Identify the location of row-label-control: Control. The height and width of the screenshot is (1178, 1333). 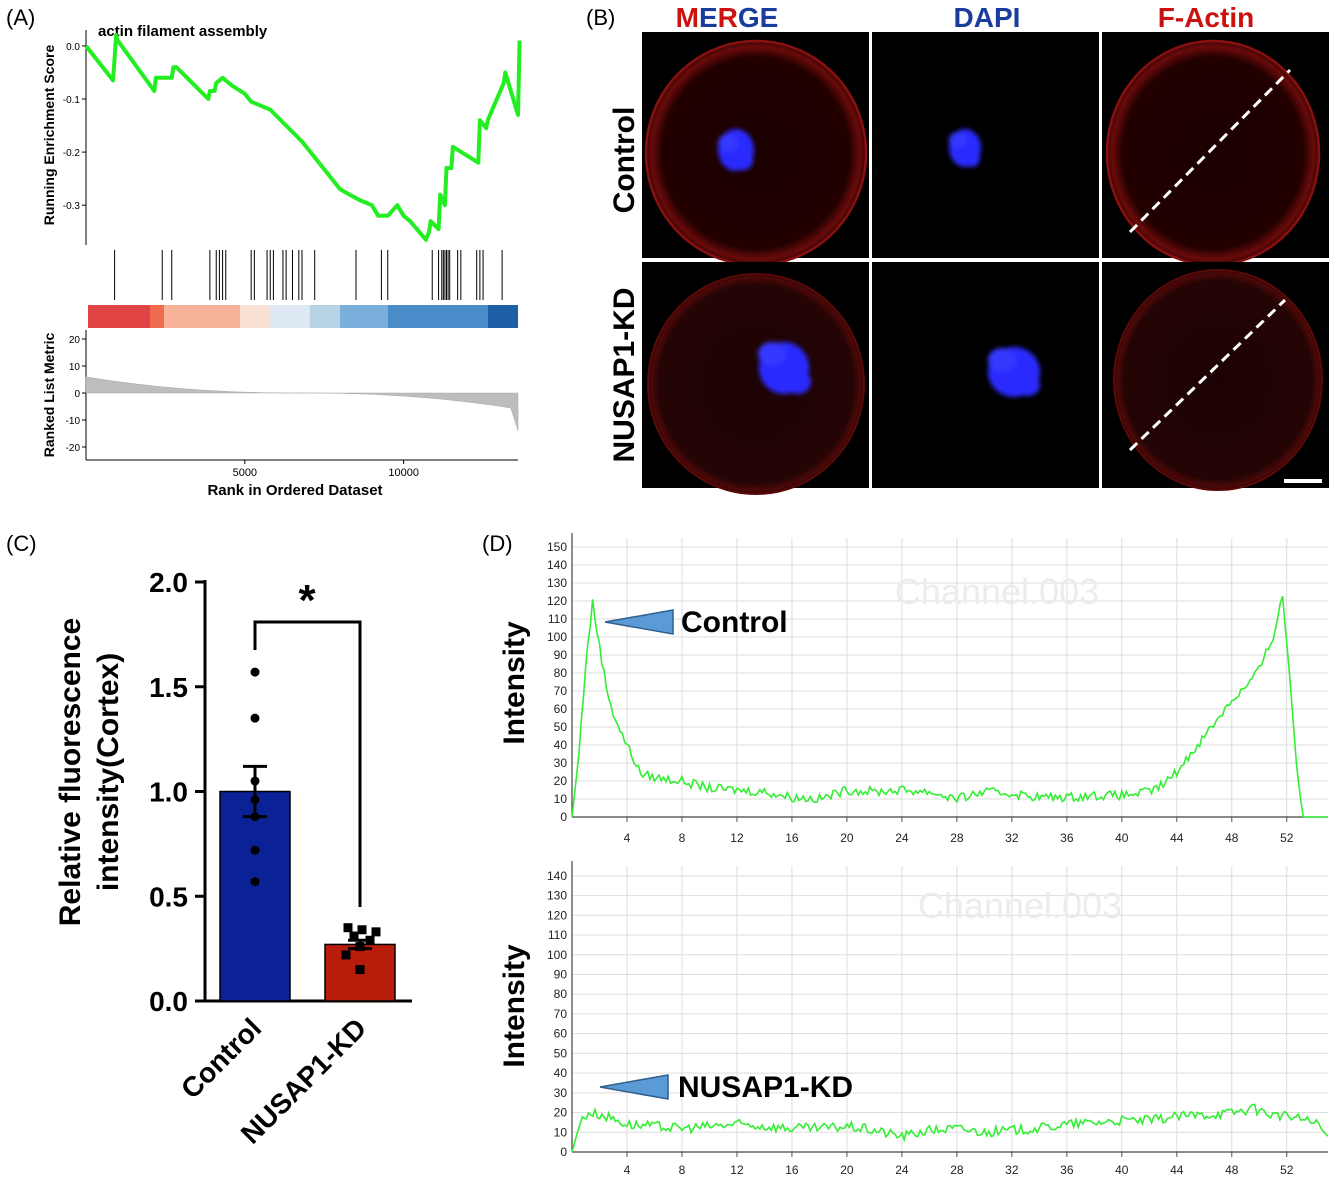
(624, 160).